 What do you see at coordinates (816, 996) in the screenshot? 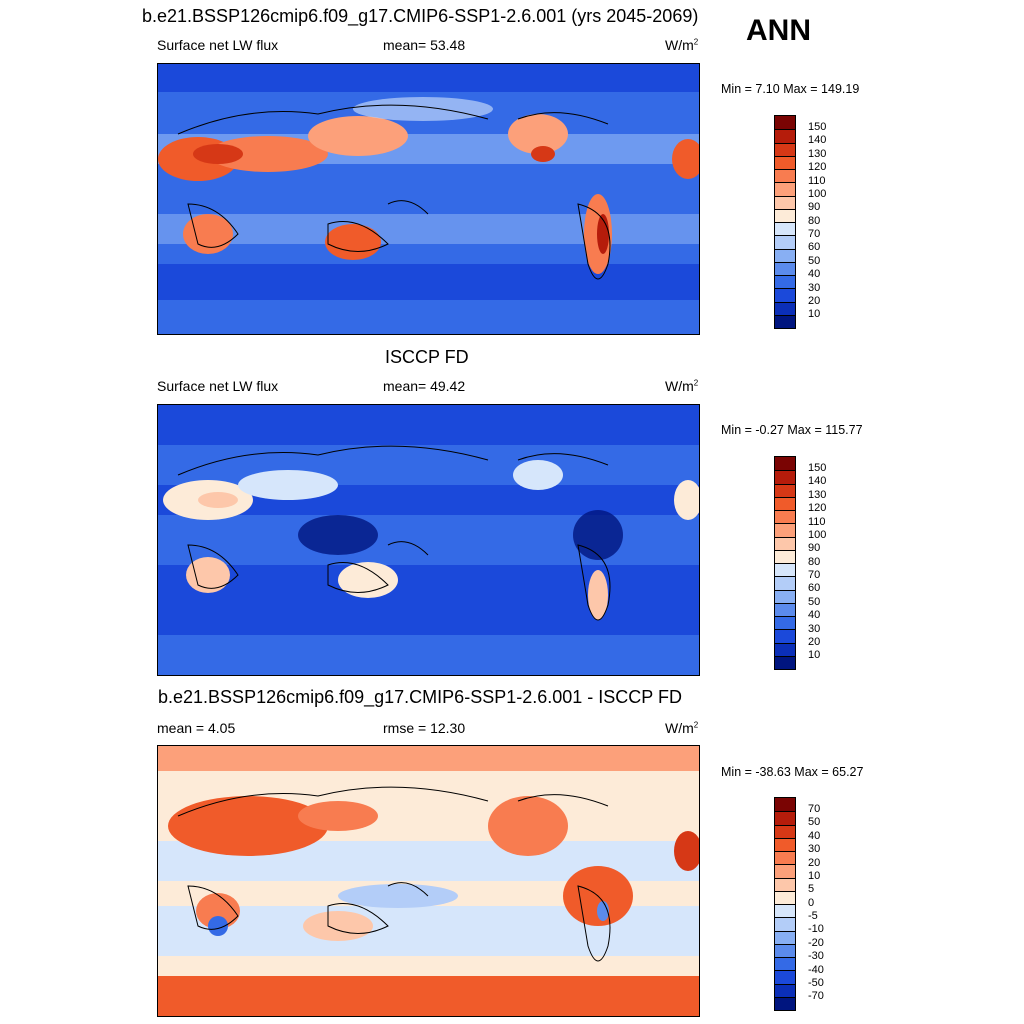
I see `colorbar-tick-label: -70` at bounding box center [816, 996].